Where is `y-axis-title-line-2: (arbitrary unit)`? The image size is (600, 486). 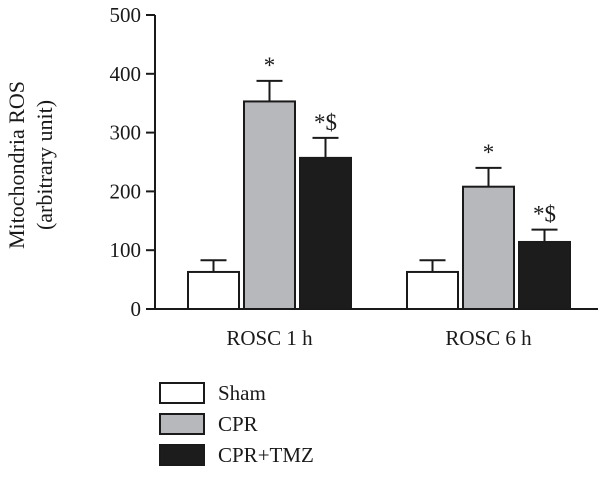
y-axis-title-line-2: (arbitrary unit) is located at coordinates (44, 165).